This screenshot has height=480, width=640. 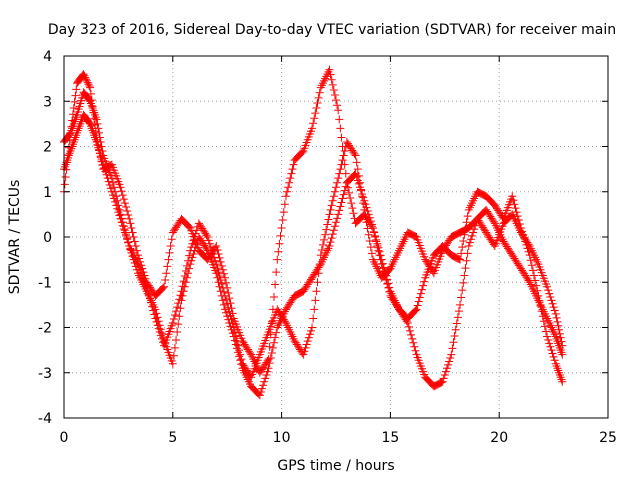 What do you see at coordinates (45, 374) in the screenshot?
I see `y-tick-label: -3` at bounding box center [45, 374].